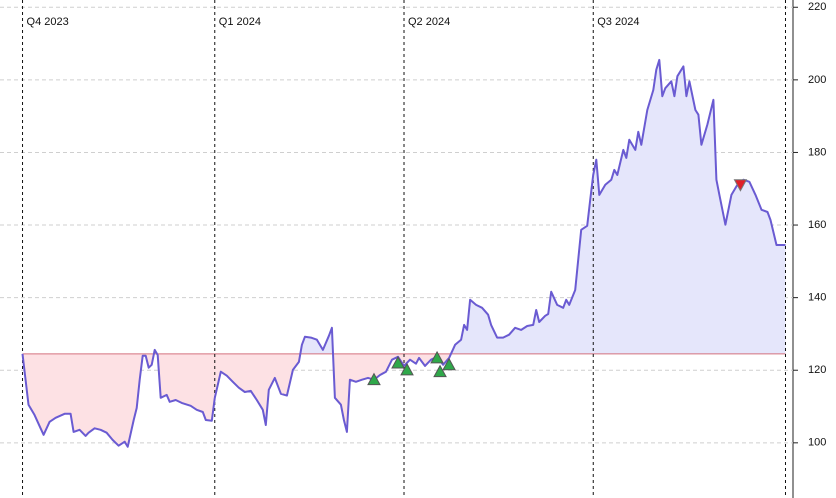  What do you see at coordinates (618, 22) in the screenshot?
I see `quarter-label: Q3 2024` at bounding box center [618, 22].